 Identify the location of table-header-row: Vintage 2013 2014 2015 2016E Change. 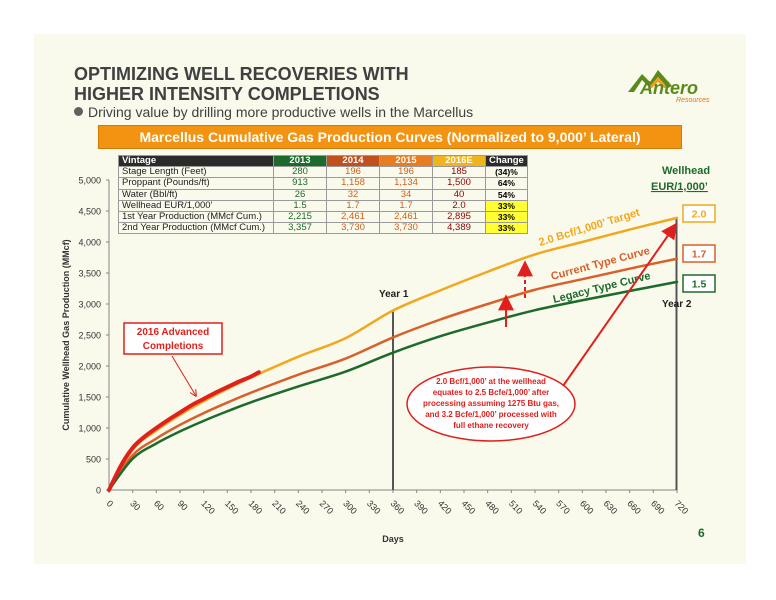
(323, 161).